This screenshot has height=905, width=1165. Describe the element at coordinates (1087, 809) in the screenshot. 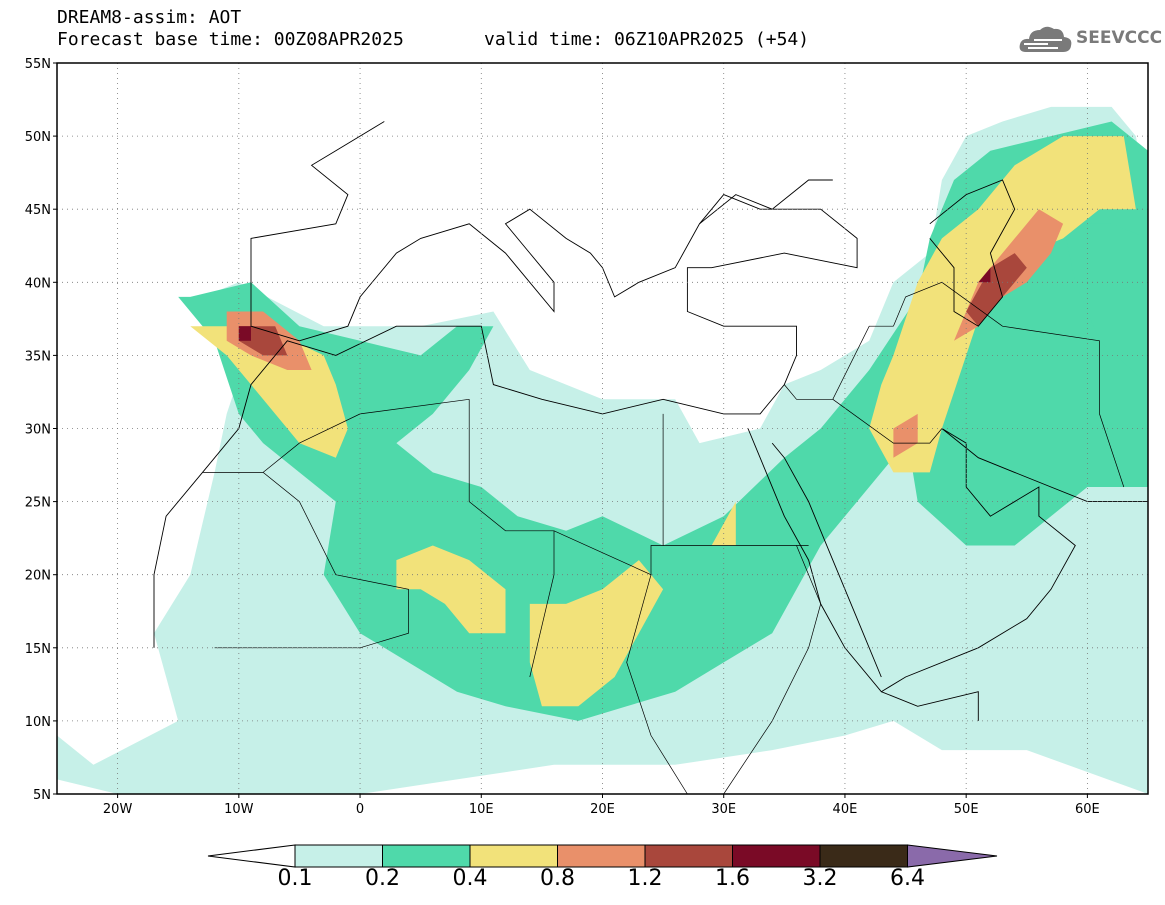

I see `lon-label: 60E` at that location.